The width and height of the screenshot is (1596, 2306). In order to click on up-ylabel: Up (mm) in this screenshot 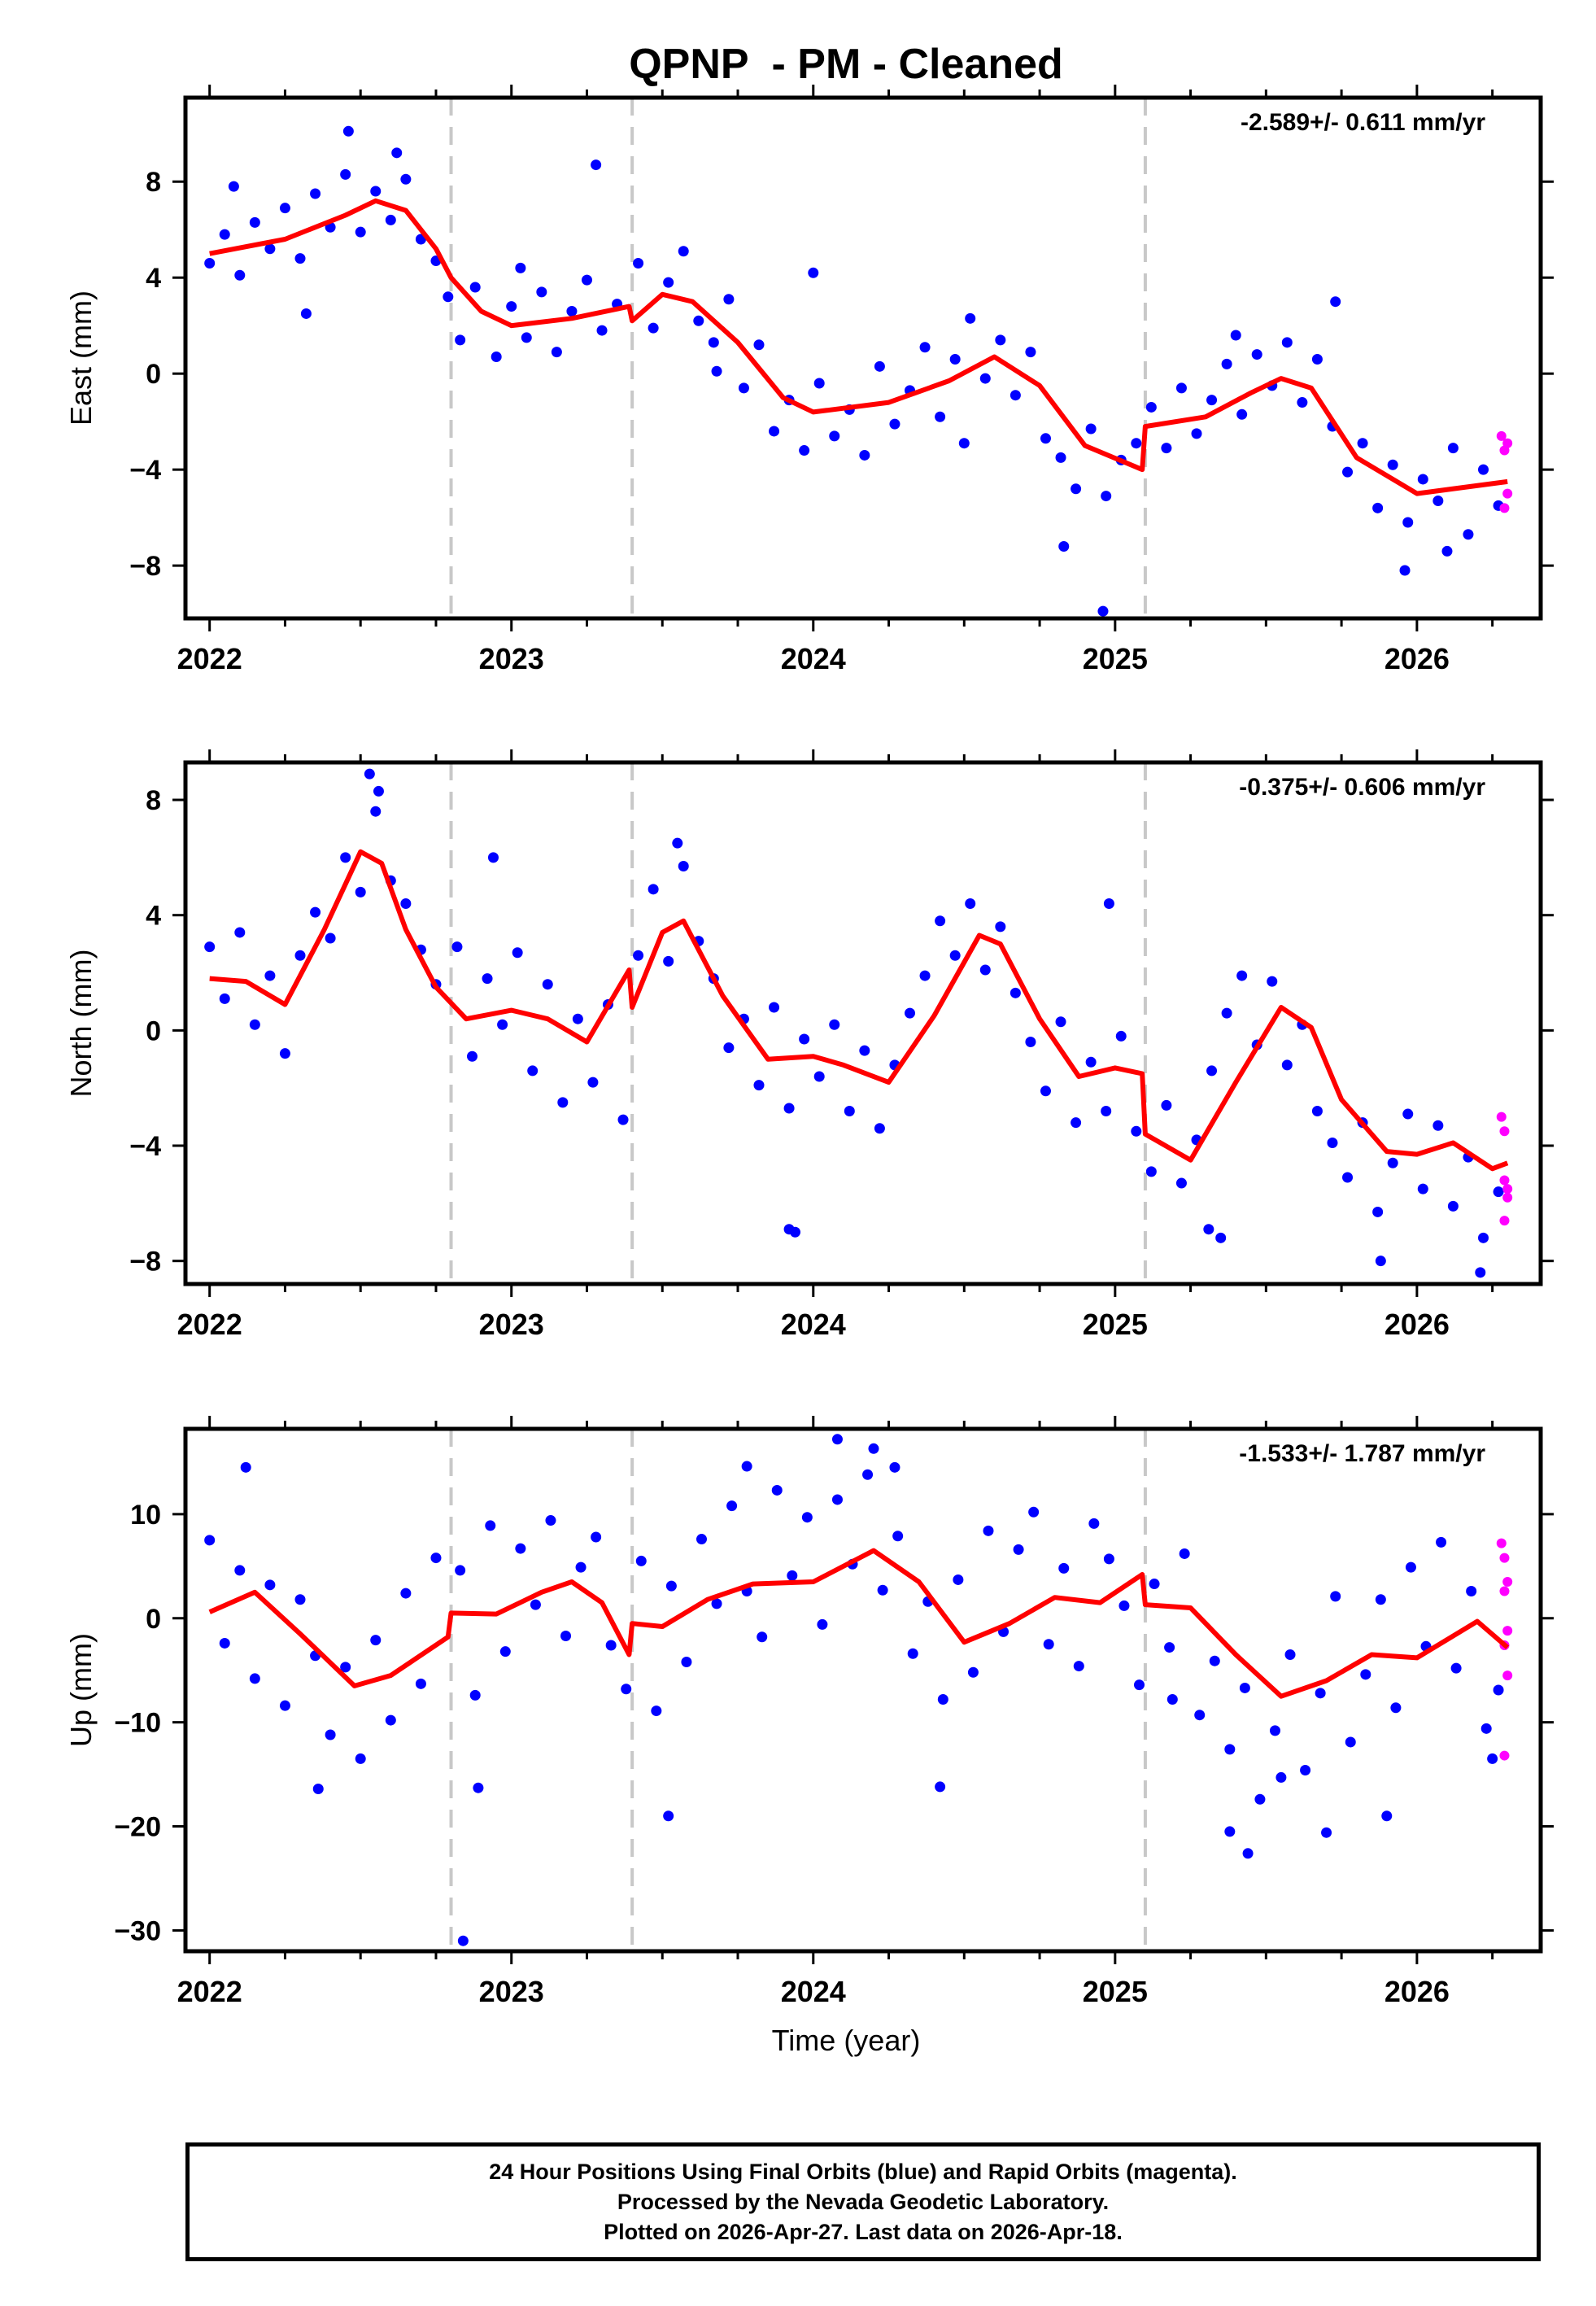, I will do `click(81, 1690)`.